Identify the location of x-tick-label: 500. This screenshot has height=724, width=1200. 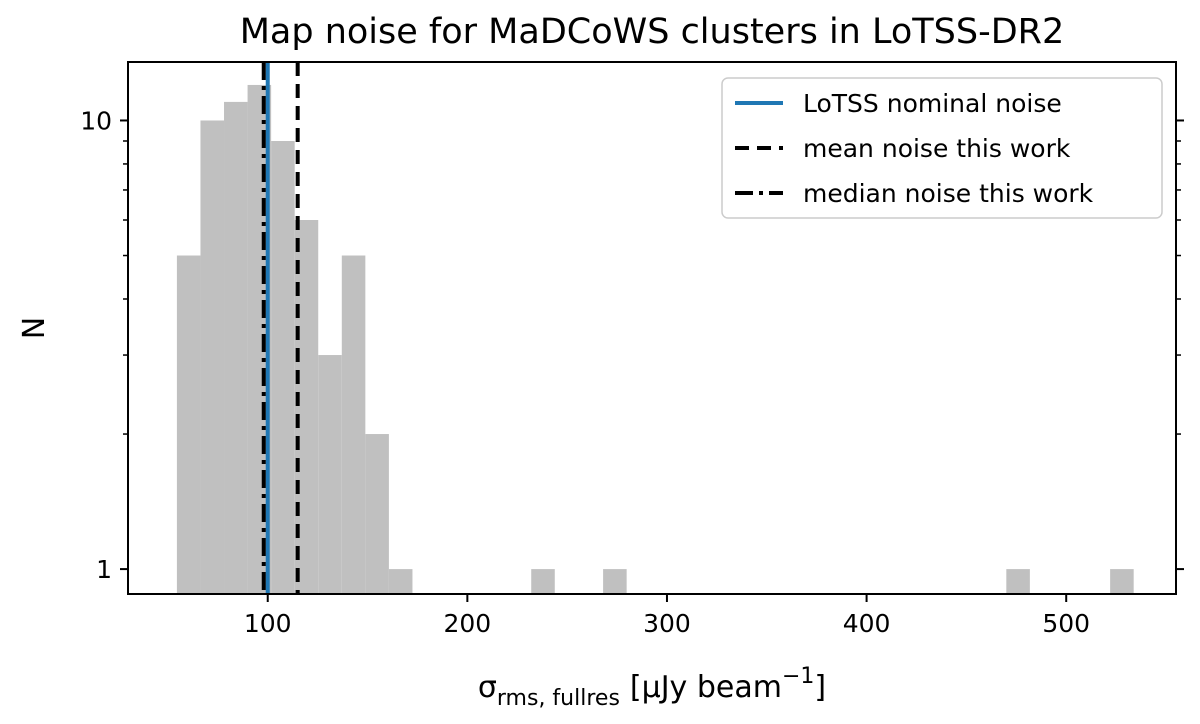
(1066, 623).